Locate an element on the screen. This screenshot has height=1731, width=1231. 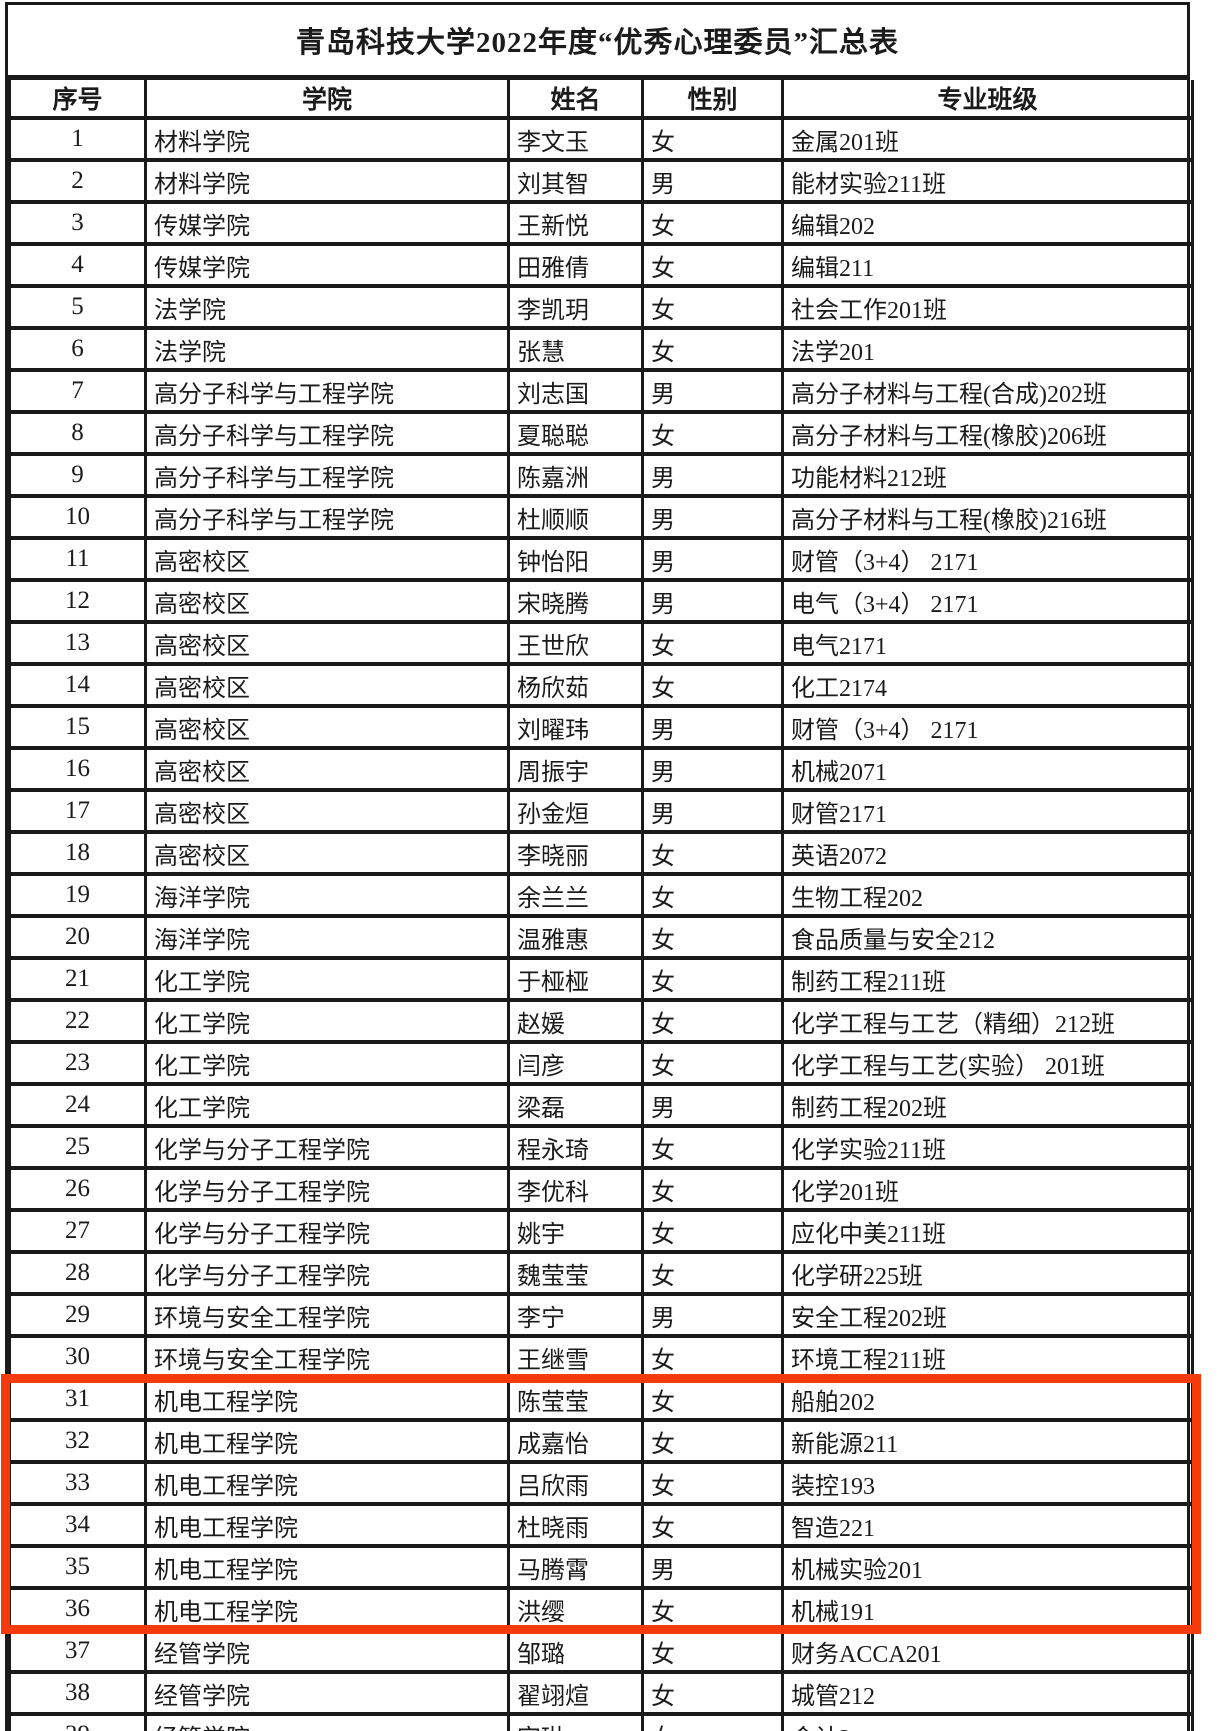
cell-index: 15 is located at coordinates (77, 728).